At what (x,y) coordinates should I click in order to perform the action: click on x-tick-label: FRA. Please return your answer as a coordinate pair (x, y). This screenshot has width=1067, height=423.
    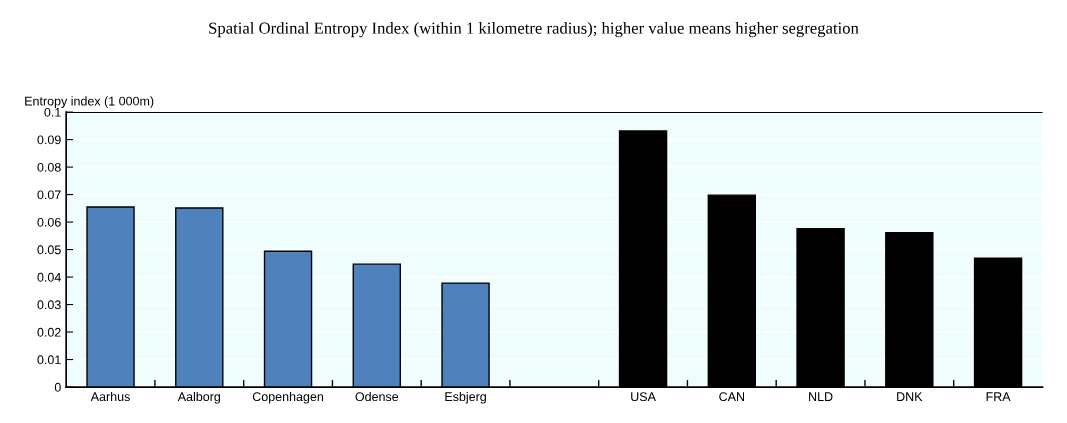
    Looking at the image, I should click on (998, 396).